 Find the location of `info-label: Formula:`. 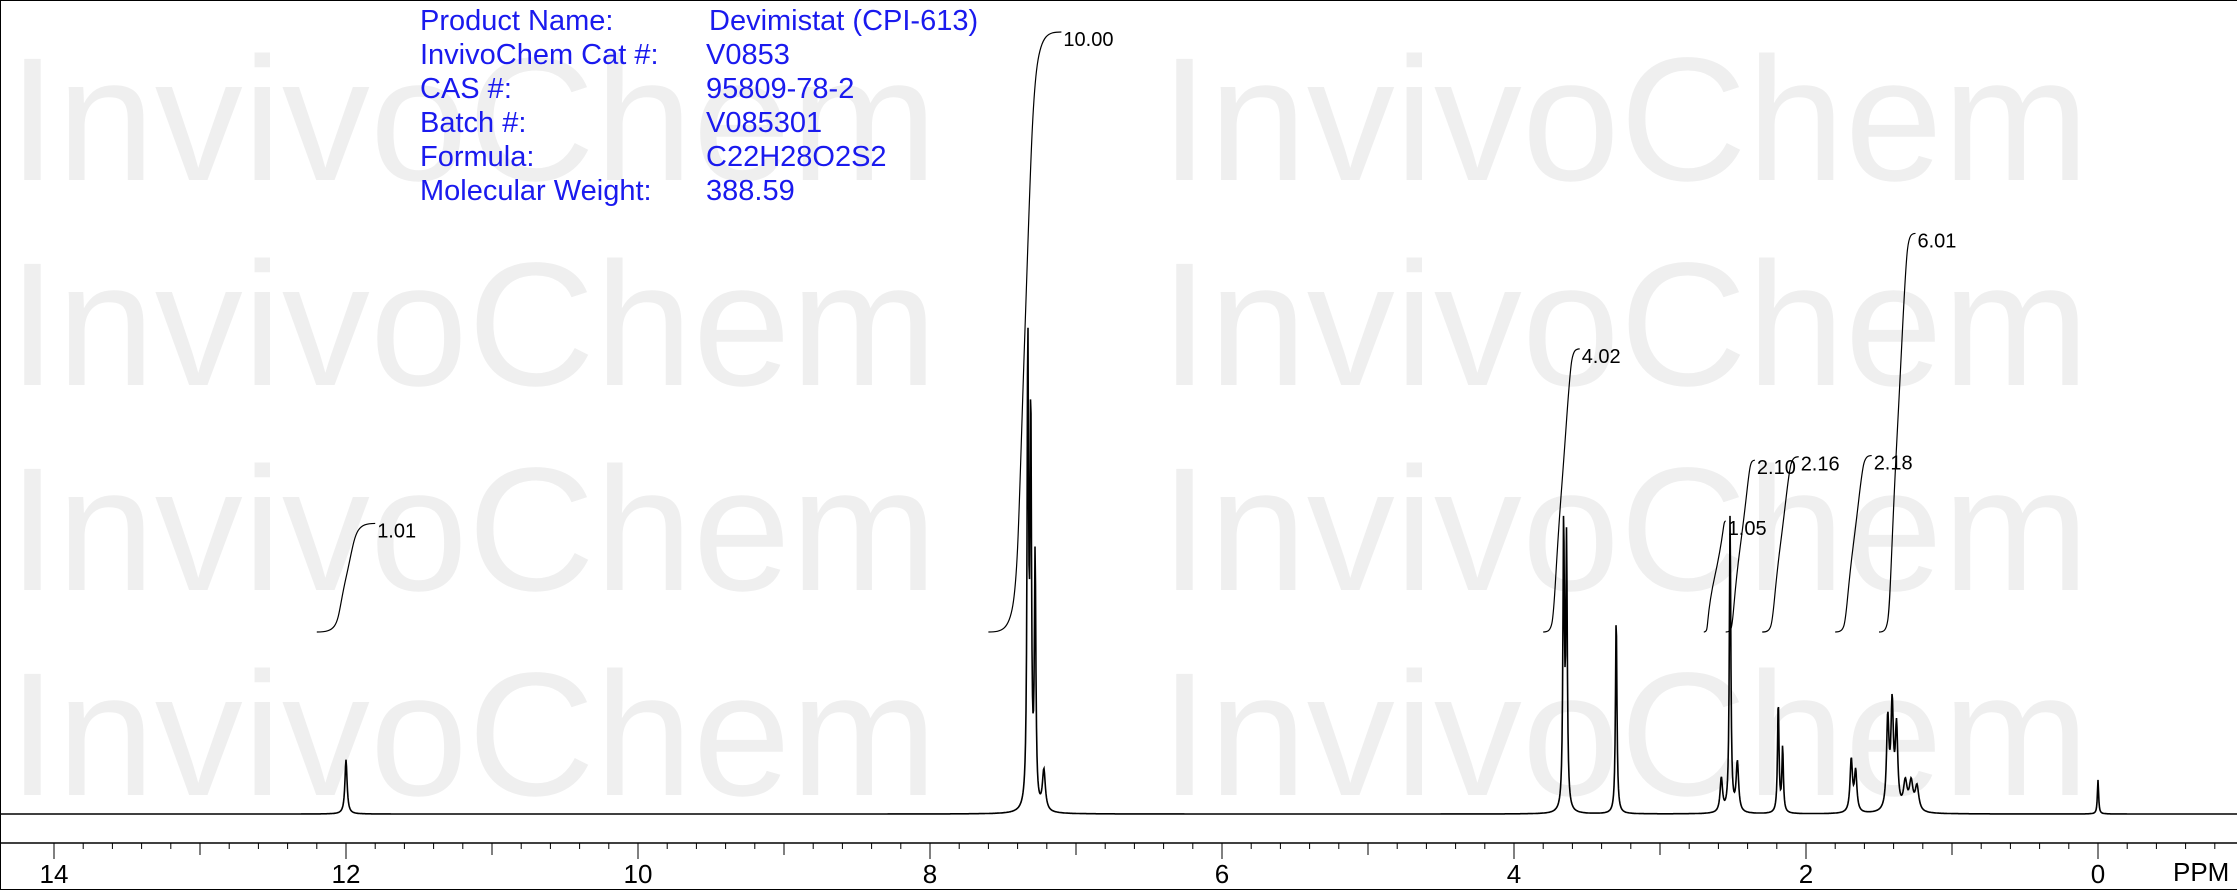

info-label: Formula: is located at coordinates (477, 157).